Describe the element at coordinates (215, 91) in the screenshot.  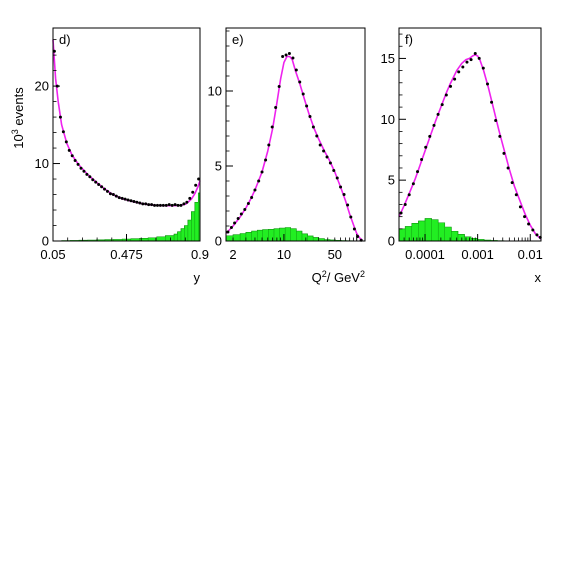
I see `y-tick-label-e: 10` at that location.